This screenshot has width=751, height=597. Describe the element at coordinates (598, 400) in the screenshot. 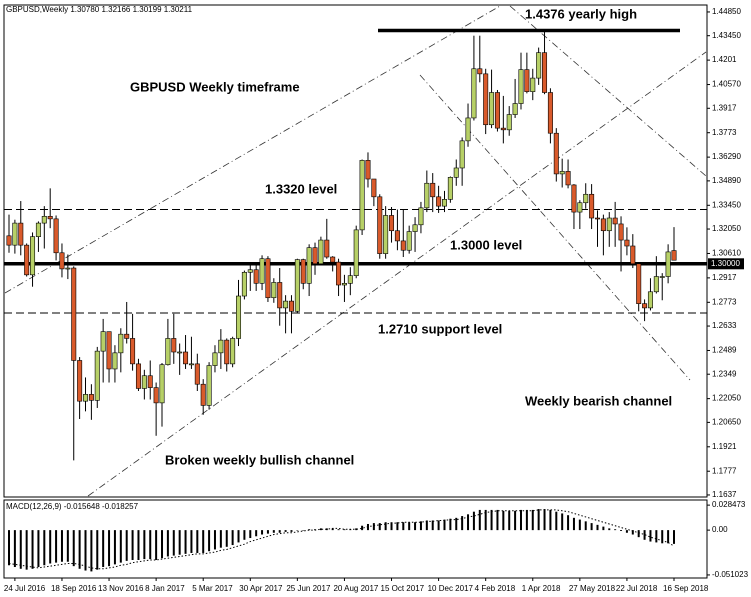

I see `annotation: Weekly bearish channel` at that location.